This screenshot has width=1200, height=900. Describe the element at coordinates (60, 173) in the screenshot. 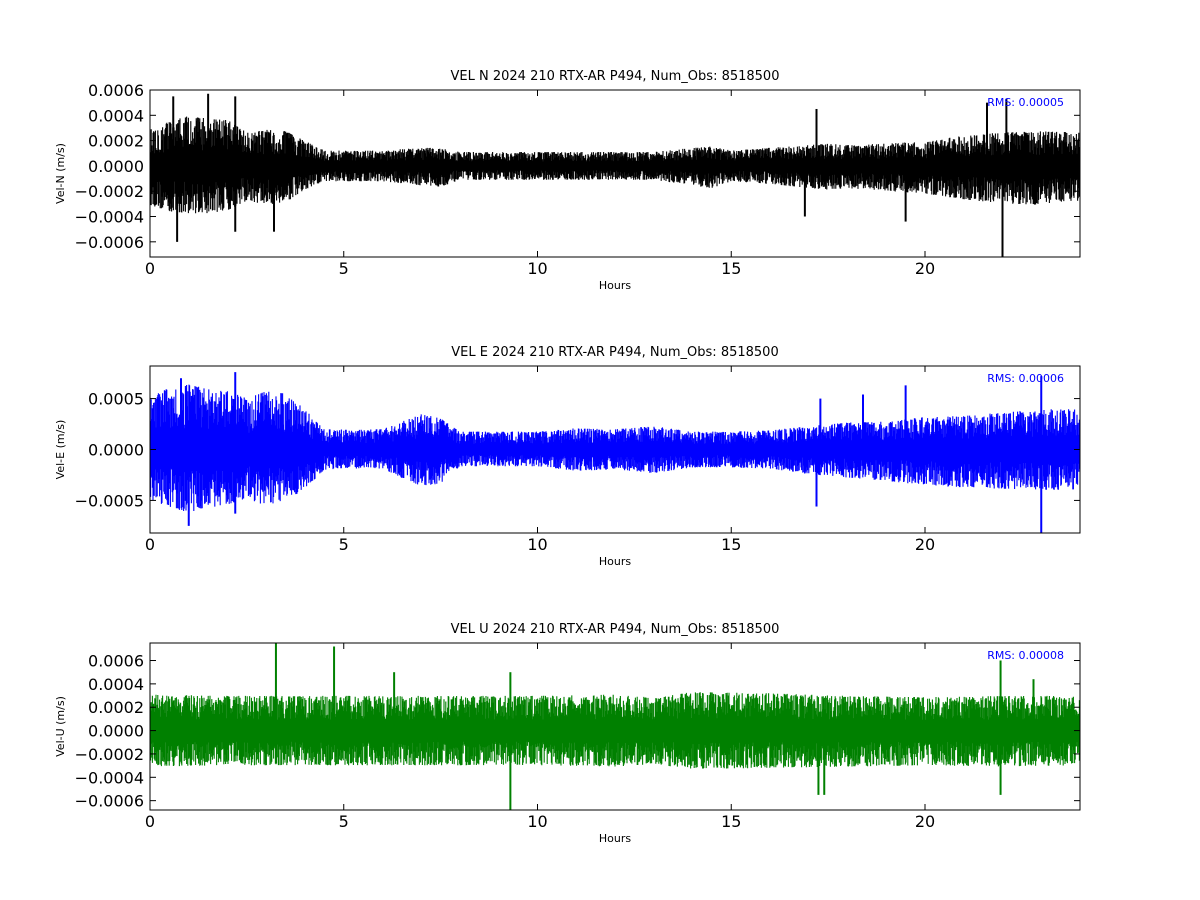

I see `y-axis-label: Vel-N (m/s)` at that location.